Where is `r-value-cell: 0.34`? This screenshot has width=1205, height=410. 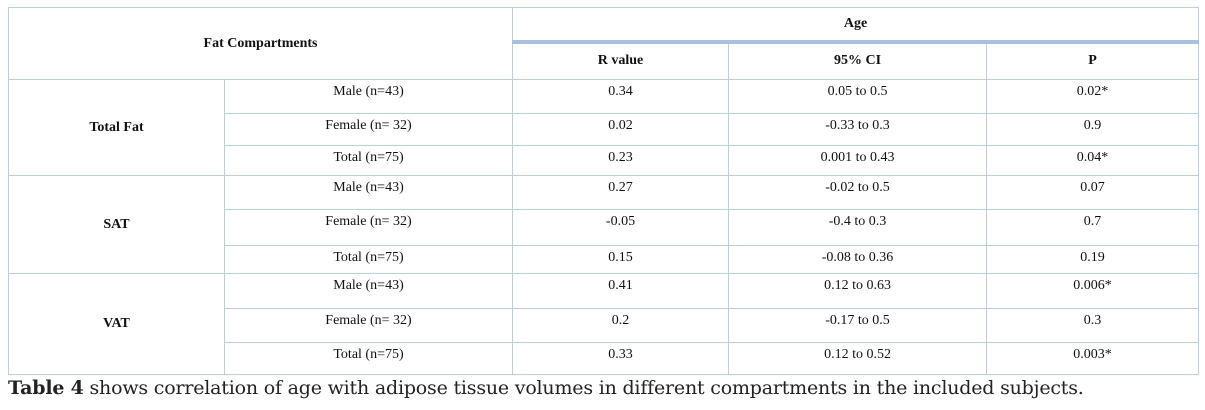
r-value-cell: 0.34 is located at coordinates (621, 97).